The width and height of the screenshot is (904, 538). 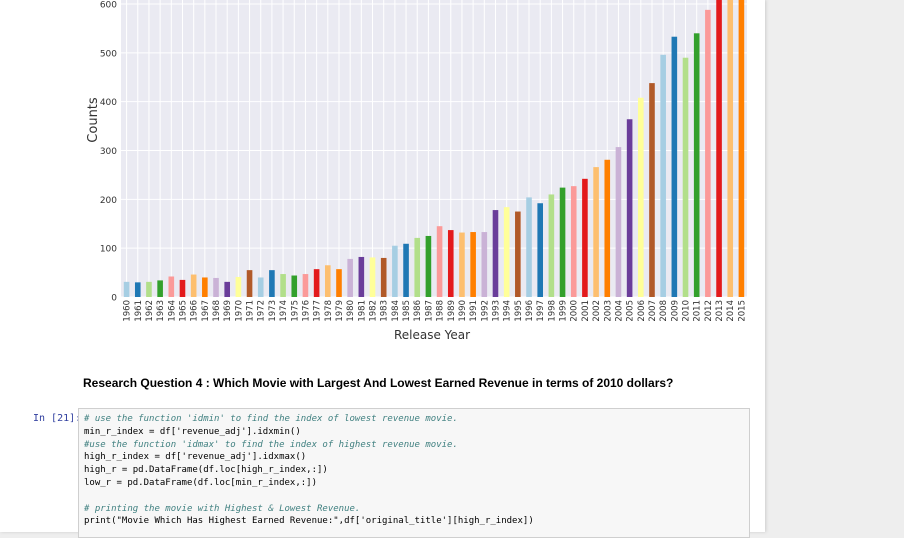 I want to click on x-tick-label: 1965, so click(x=183, y=311).